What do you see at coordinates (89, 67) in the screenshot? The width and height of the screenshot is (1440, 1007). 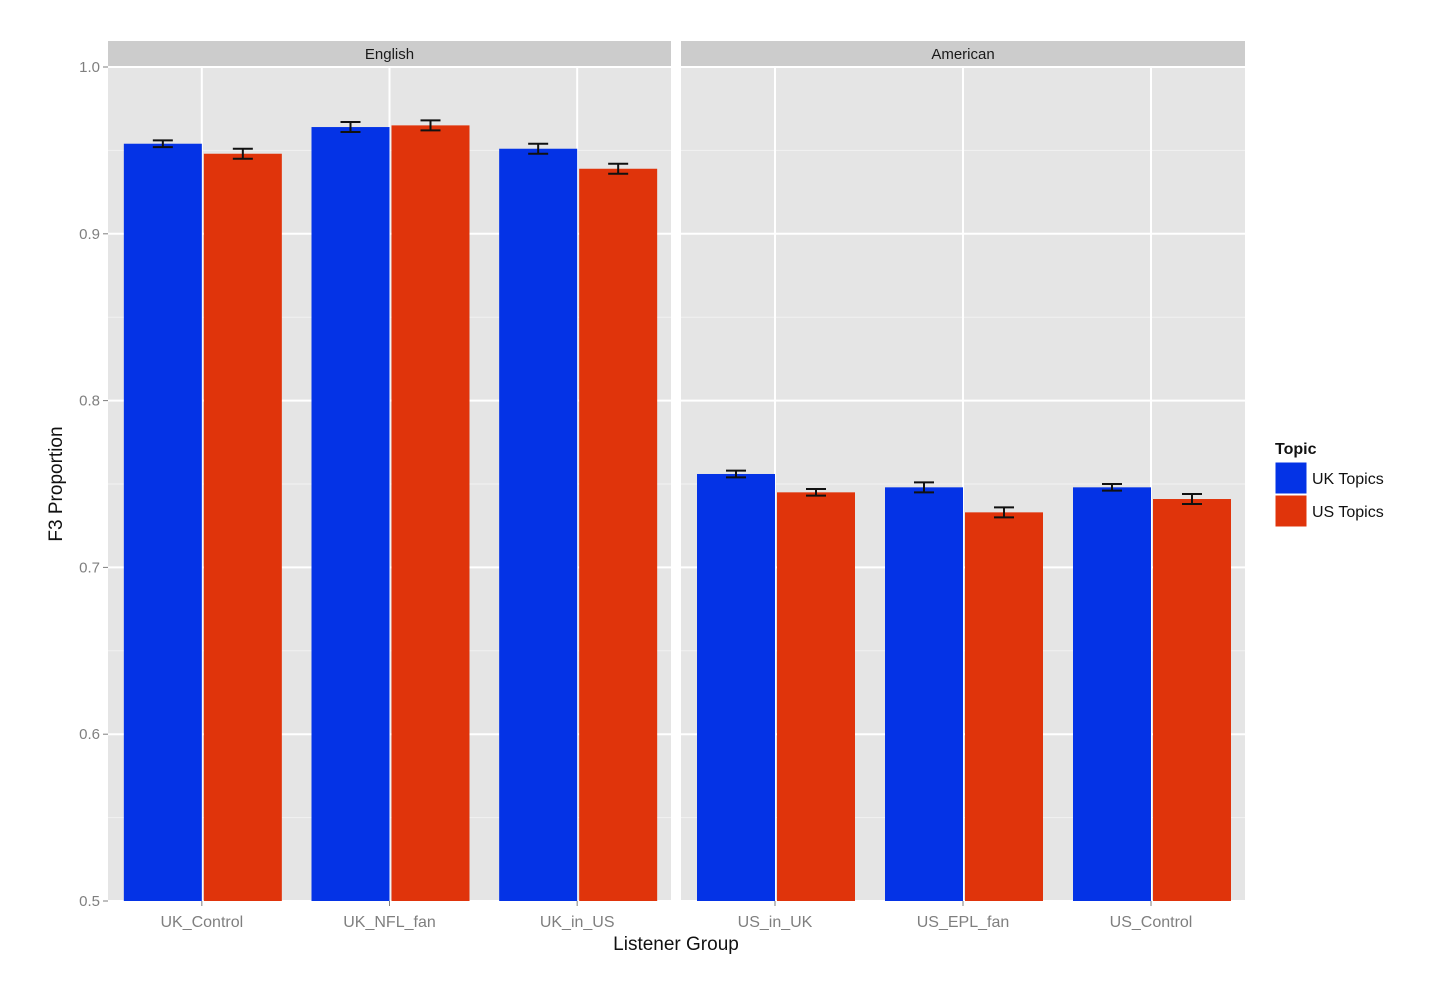 I see `y-tick-label: 1.0` at bounding box center [89, 67].